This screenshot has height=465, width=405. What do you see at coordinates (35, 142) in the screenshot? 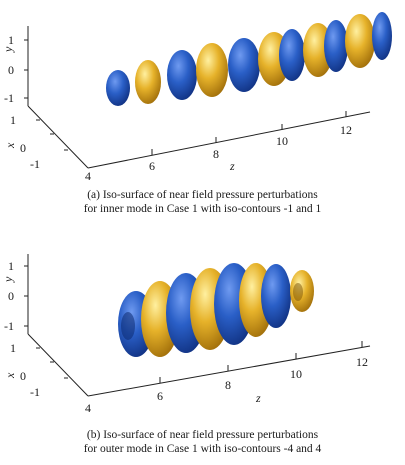
I see `x-axis-a: 1 0 -1 x` at bounding box center [35, 142].